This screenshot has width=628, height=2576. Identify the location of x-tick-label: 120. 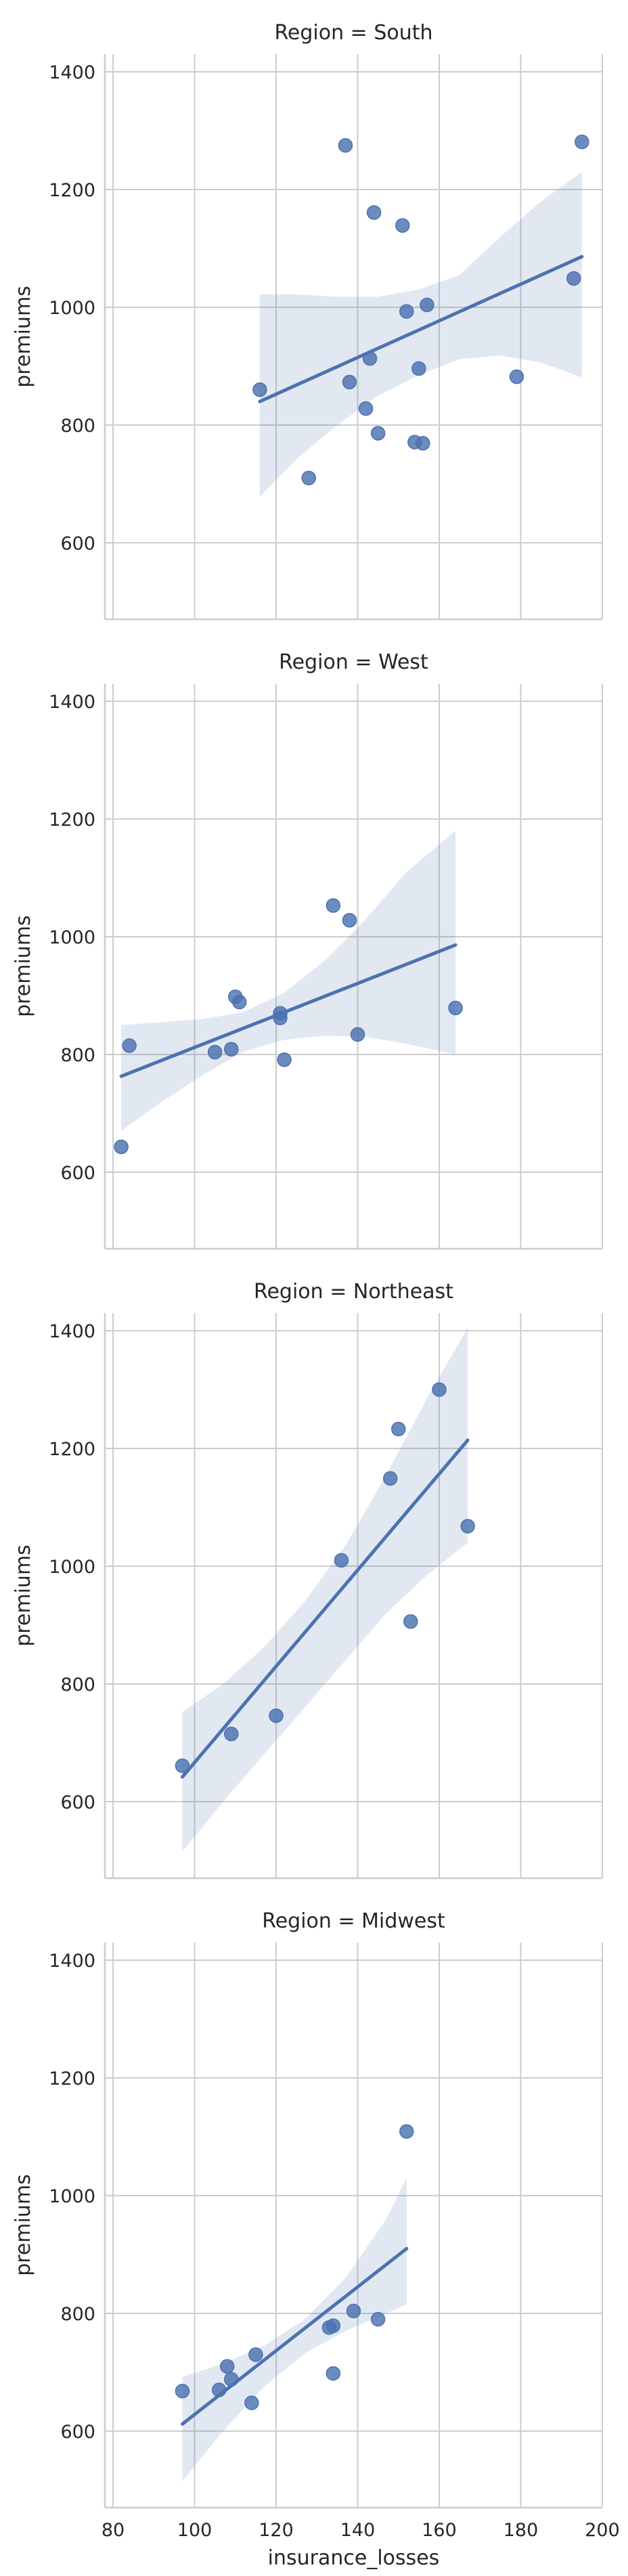
(276, 2530).